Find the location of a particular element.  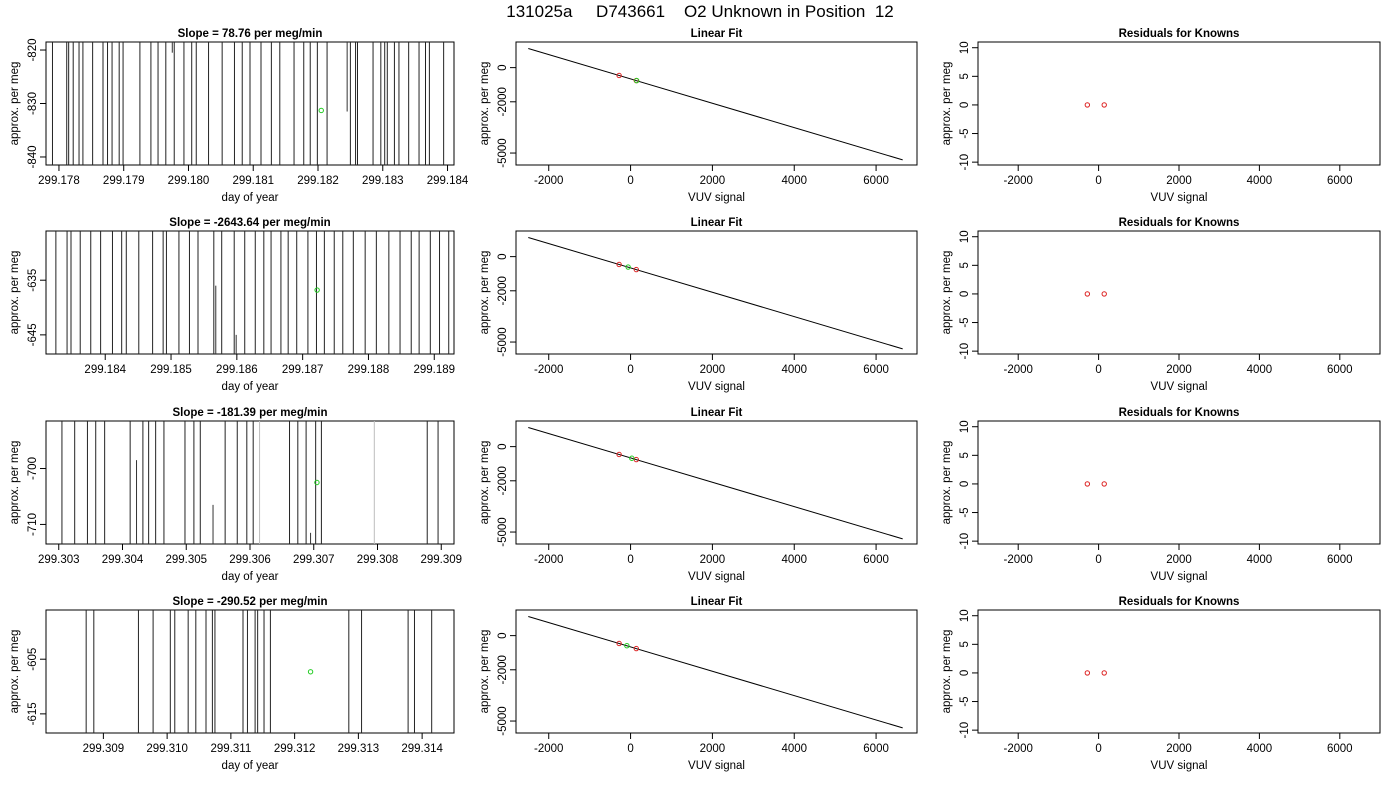

x-tick-label: 299.184 is located at coordinates (448, 181).